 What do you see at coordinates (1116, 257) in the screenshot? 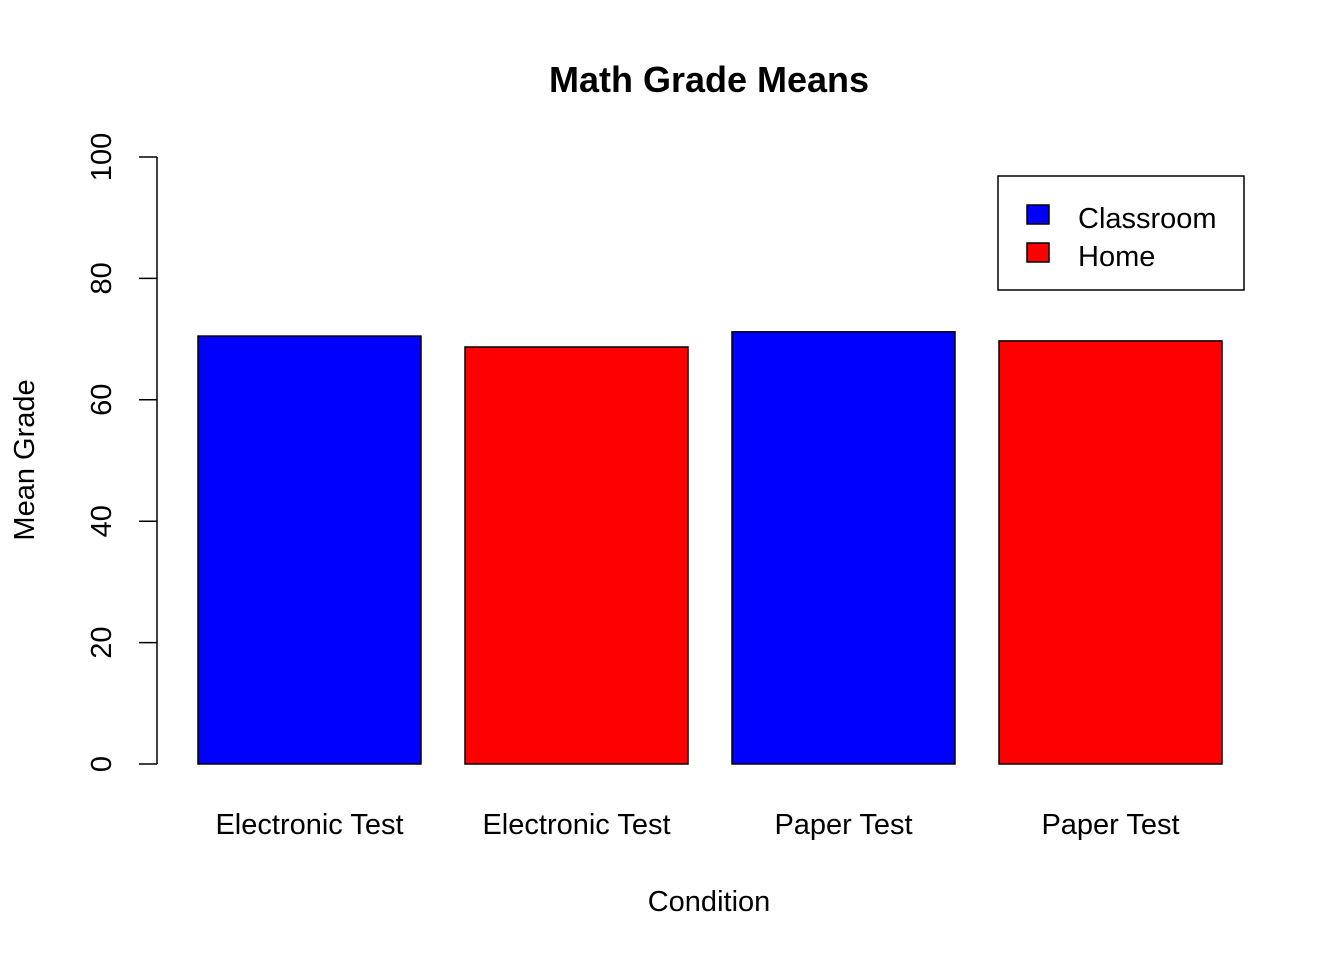
I see `legend-label-home: Home` at bounding box center [1116, 257].